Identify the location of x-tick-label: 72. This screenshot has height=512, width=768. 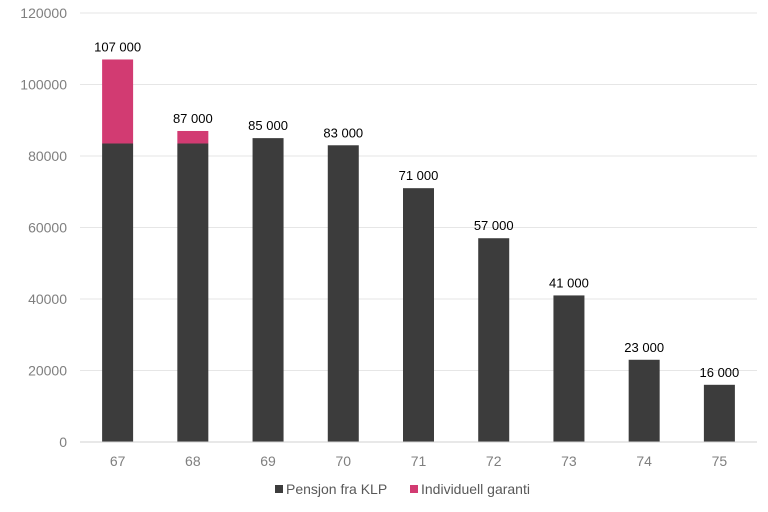
(494, 461).